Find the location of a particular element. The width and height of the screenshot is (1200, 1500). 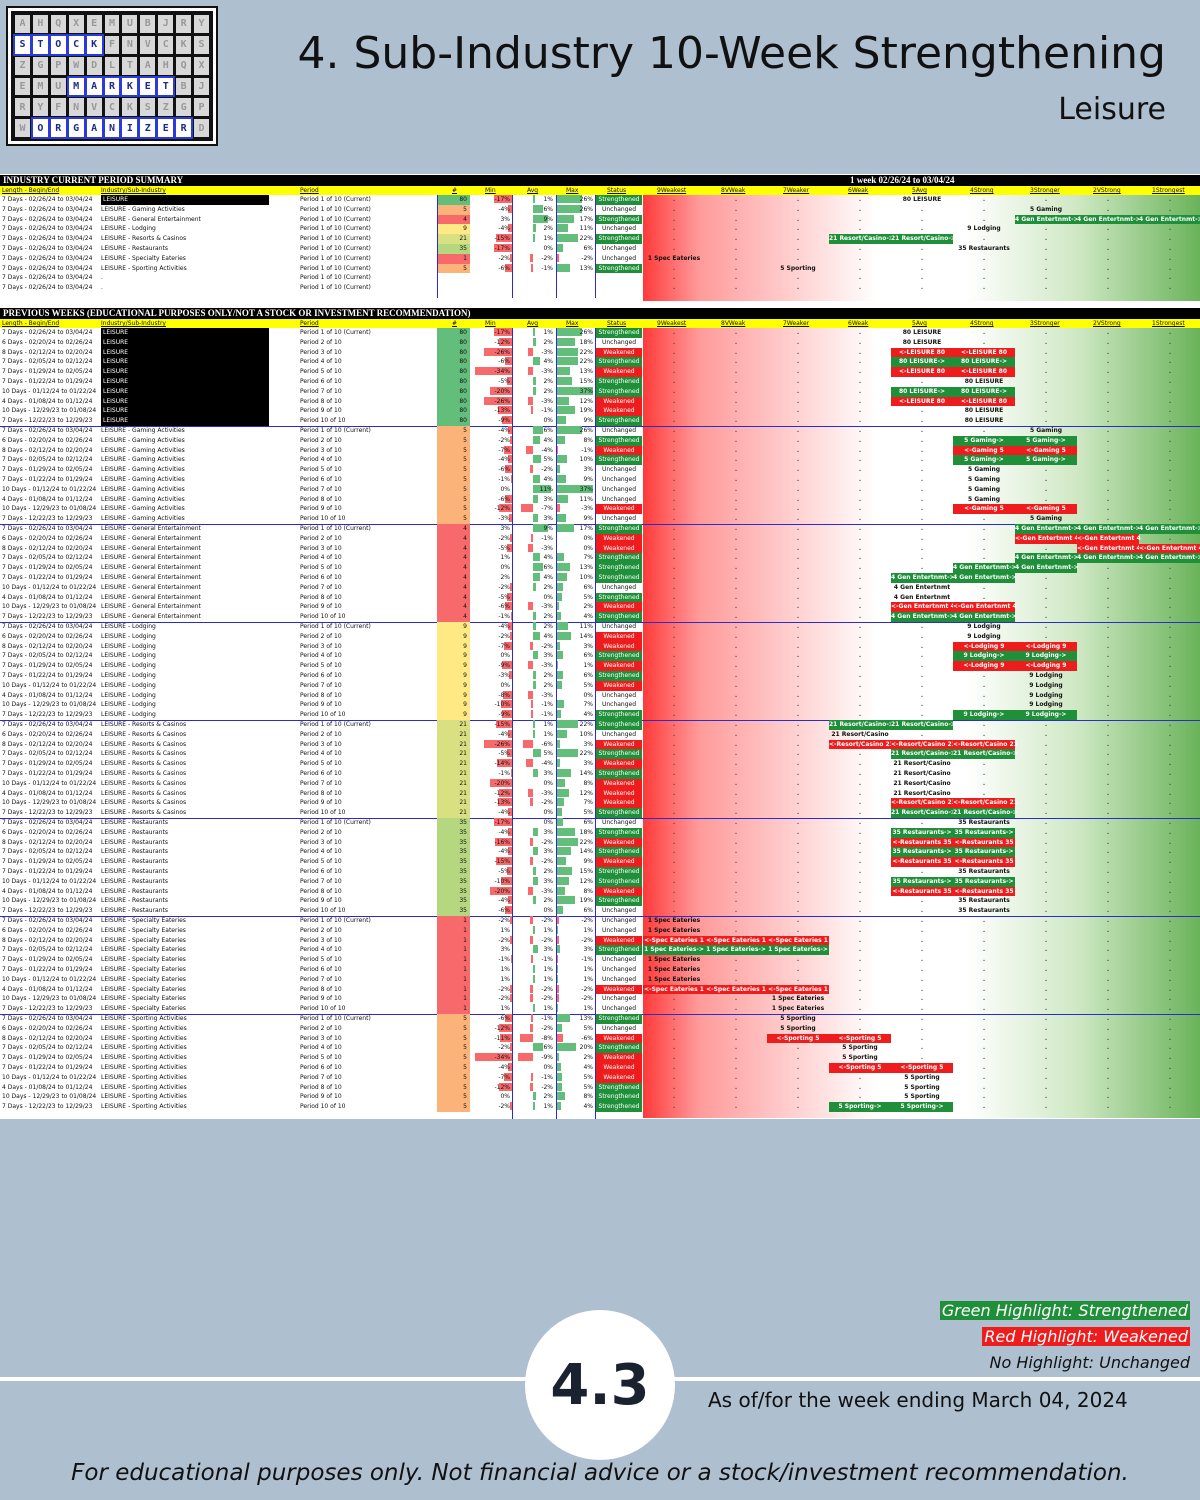

row-count: 35 is located at coordinates (453, 881).